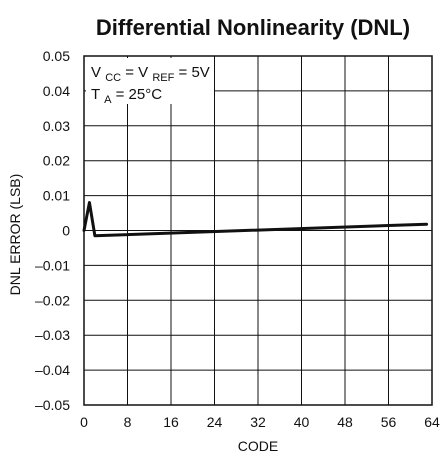 This screenshot has height=462, width=444. What do you see at coordinates (56, 161) in the screenshot?
I see `y-tick-label: 0.02` at bounding box center [56, 161].